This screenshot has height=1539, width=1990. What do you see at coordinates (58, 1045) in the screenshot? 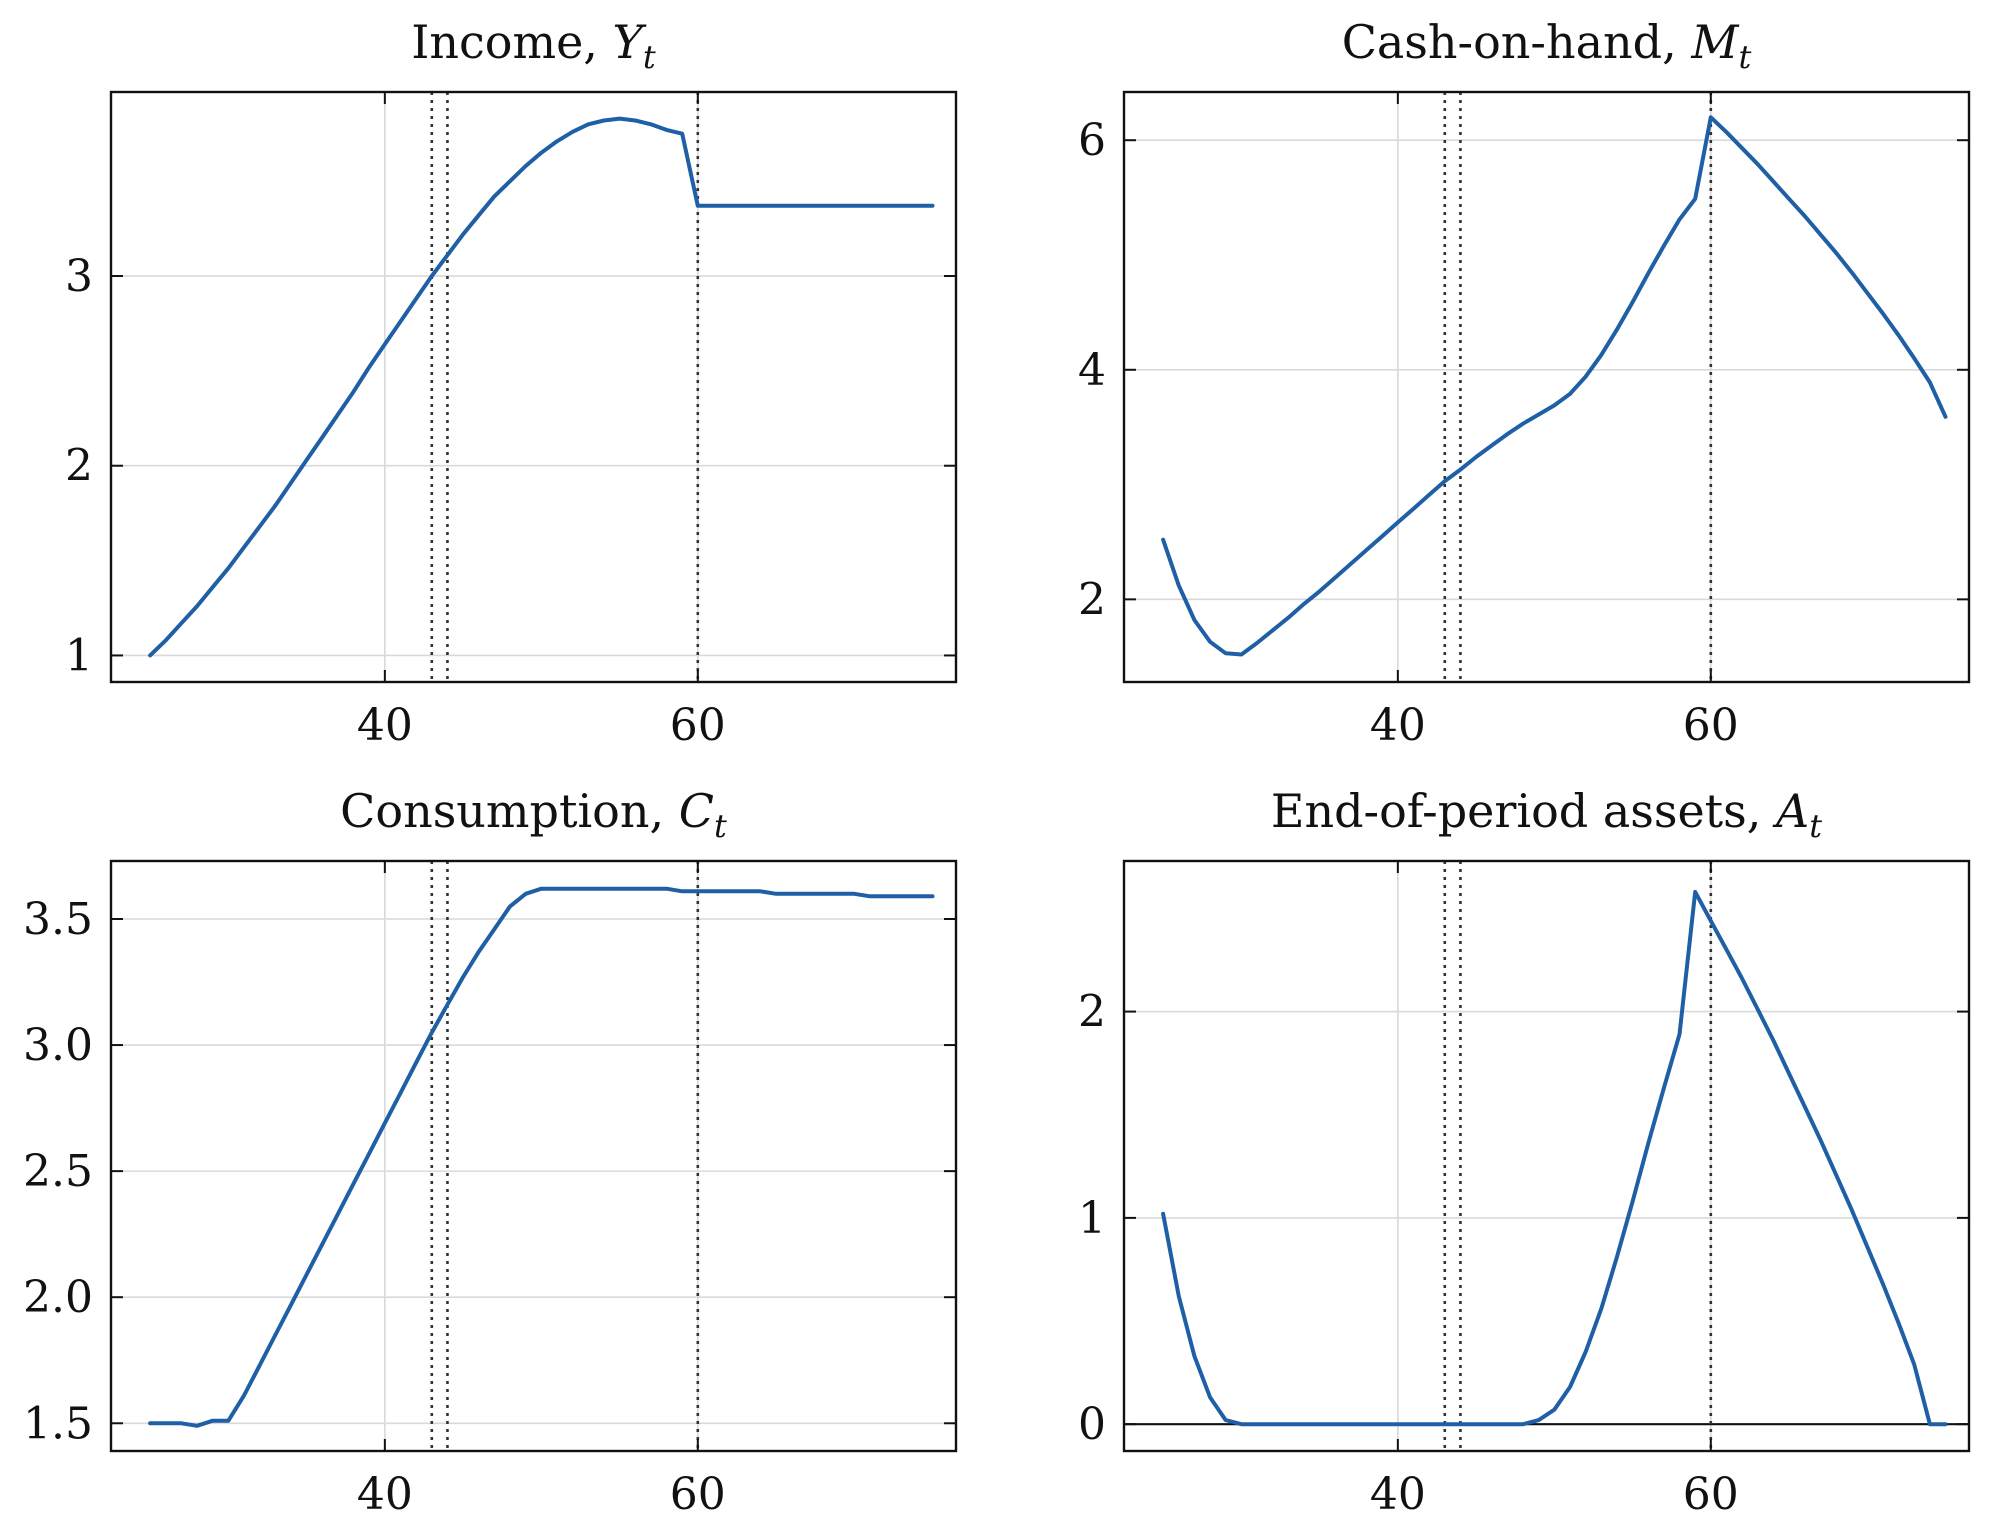
I see `consumption-ytick-label-3: 3.0` at bounding box center [58, 1045].